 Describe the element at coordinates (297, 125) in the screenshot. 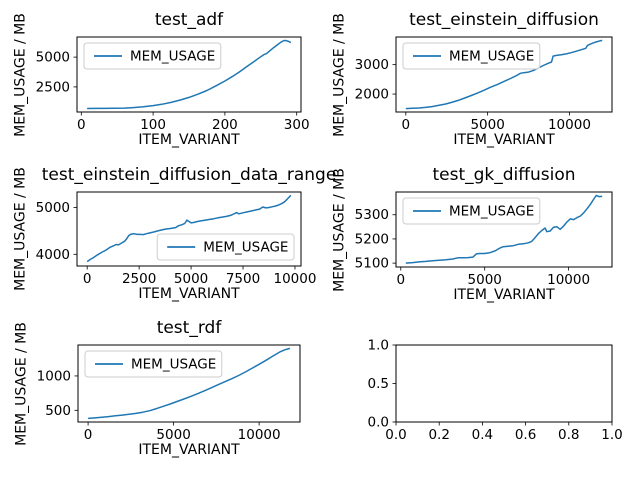

I see `x-tick-label: 300` at that location.